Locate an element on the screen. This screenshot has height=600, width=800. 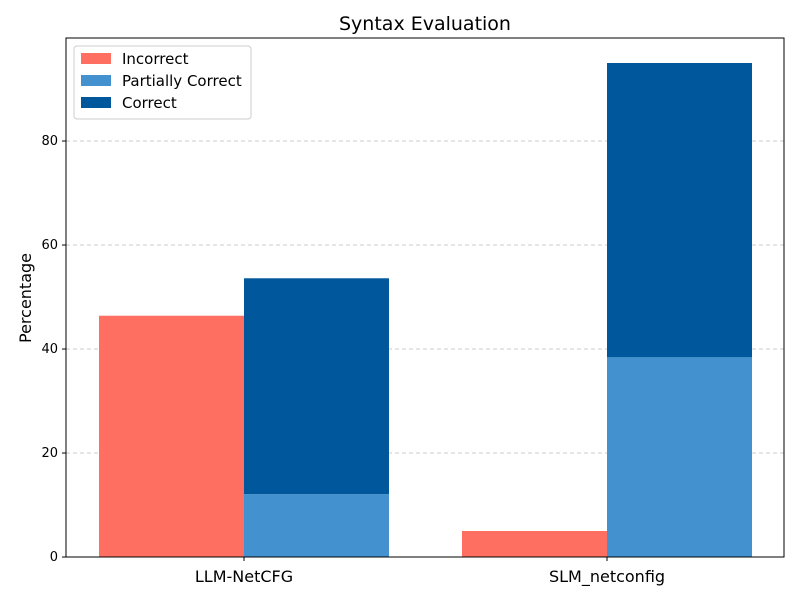
legend-box is located at coordinates (162, 82).